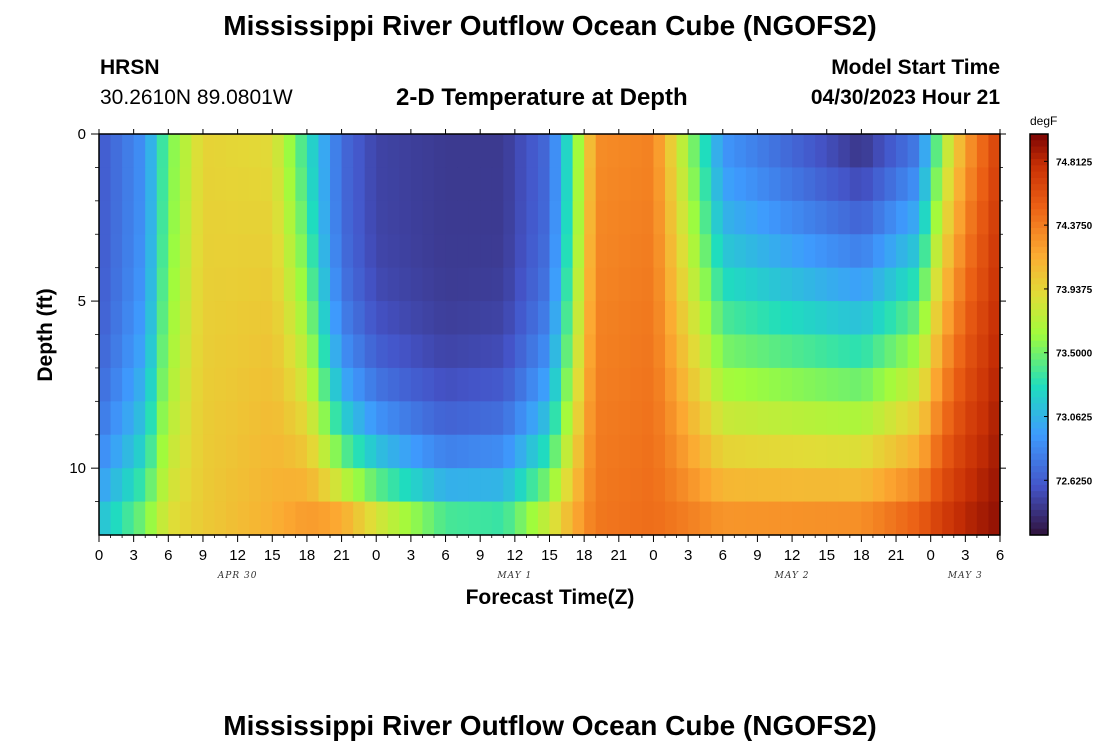 The image size is (1100, 750). I want to click on x-tick-label: 12, so click(515, 555).